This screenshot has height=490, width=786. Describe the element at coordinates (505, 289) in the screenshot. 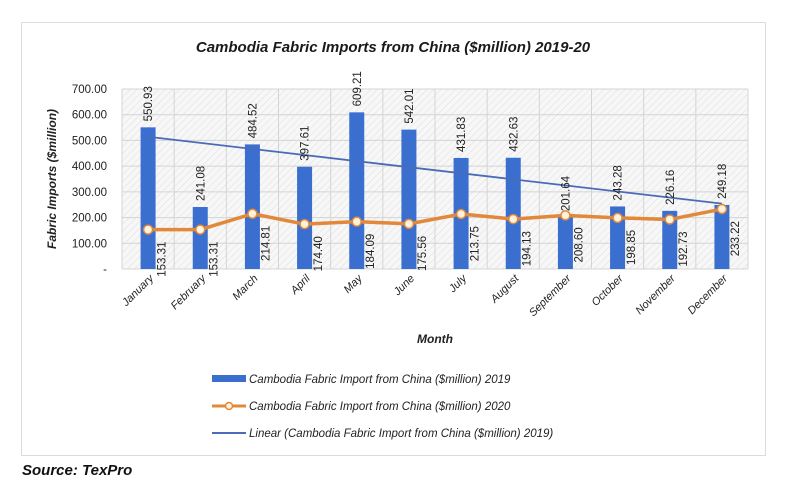

I see `x-tick-label: August` at that location.